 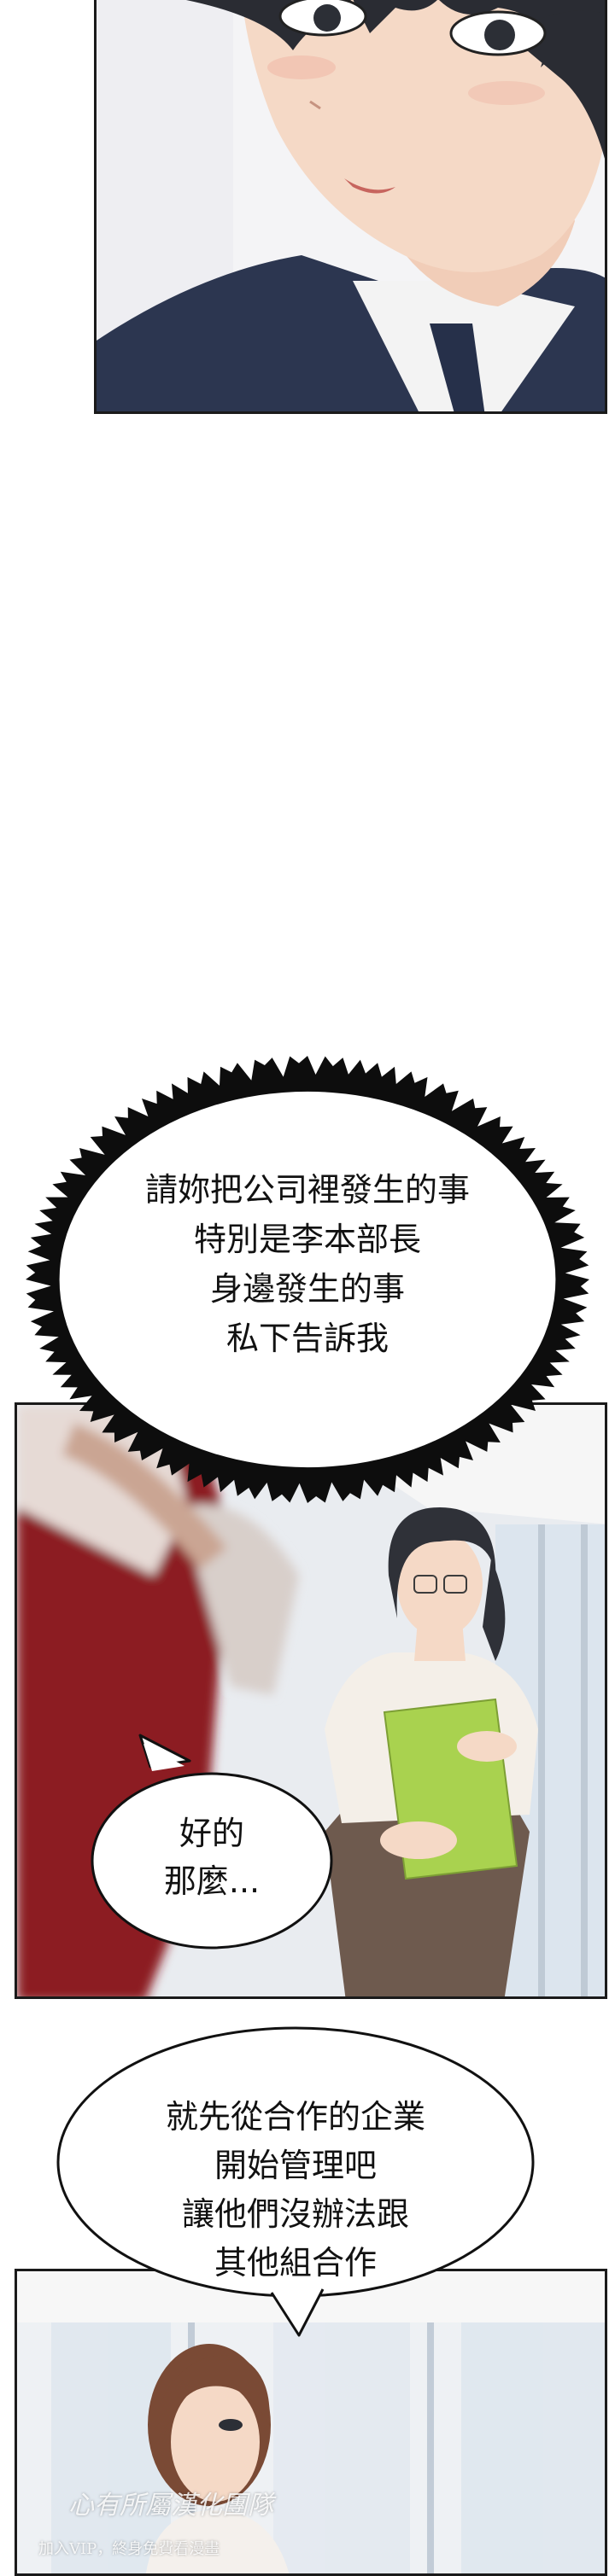 I want to click on speech-bubble-instruction, so click(x=295, y=2181).